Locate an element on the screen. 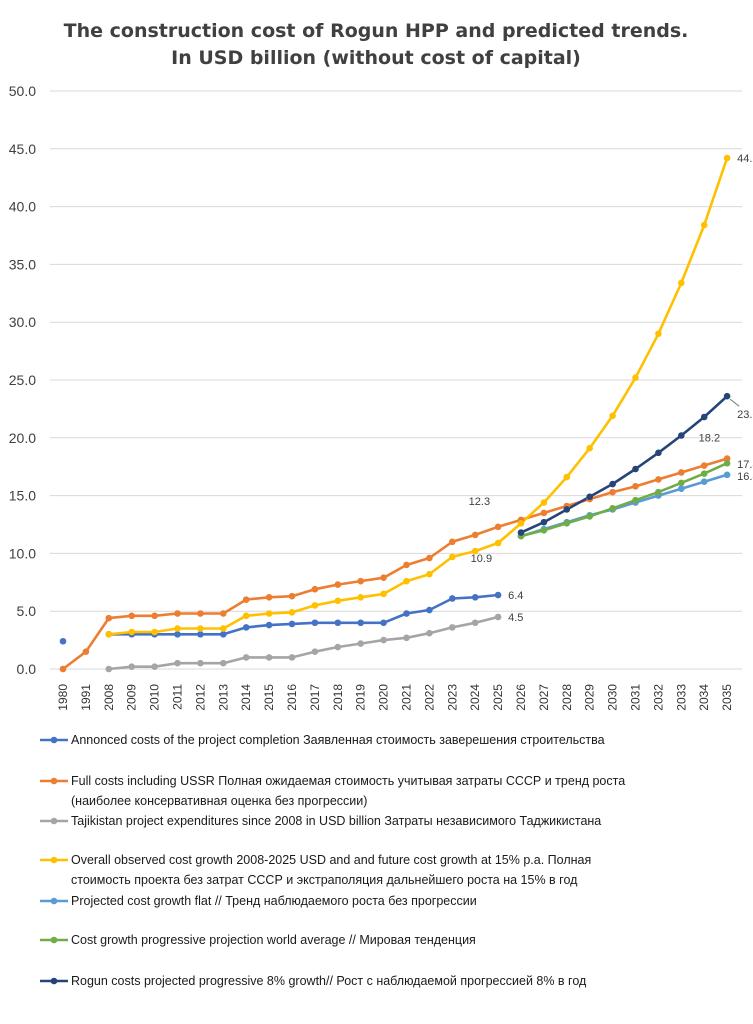 This screenshot has height=1024, width=753. data-label-leader is located at coordinates (734, 402).